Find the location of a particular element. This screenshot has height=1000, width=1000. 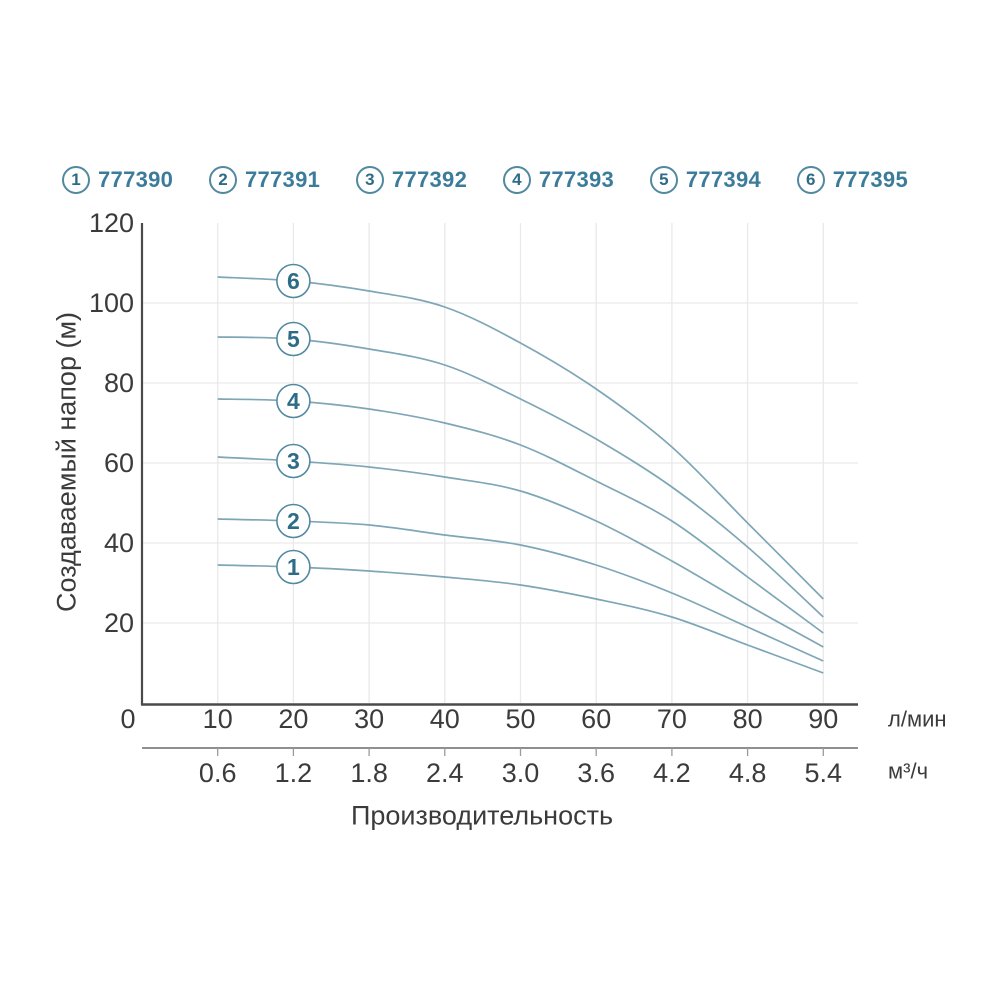

x-secondary-tick-label: 4.8 is located at coordinates (748, 773).